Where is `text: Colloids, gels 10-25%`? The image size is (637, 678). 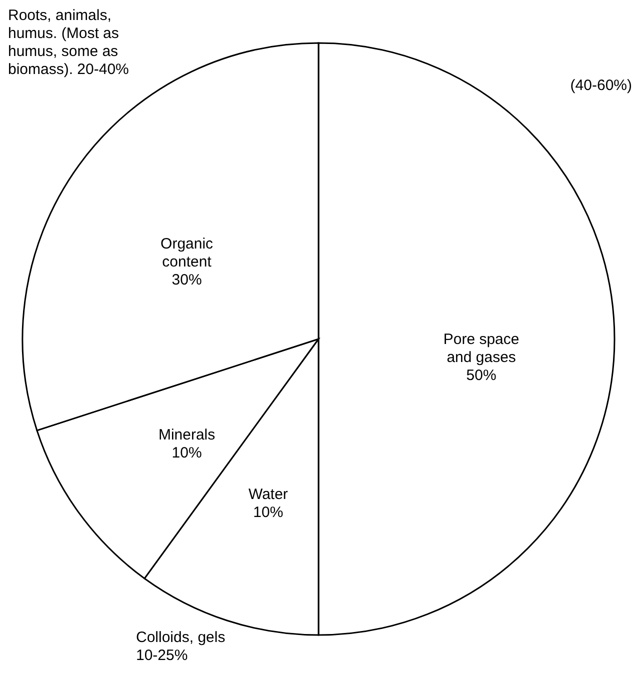 text: Colloids, gels 10-25% is located at coordinates (181, 646).